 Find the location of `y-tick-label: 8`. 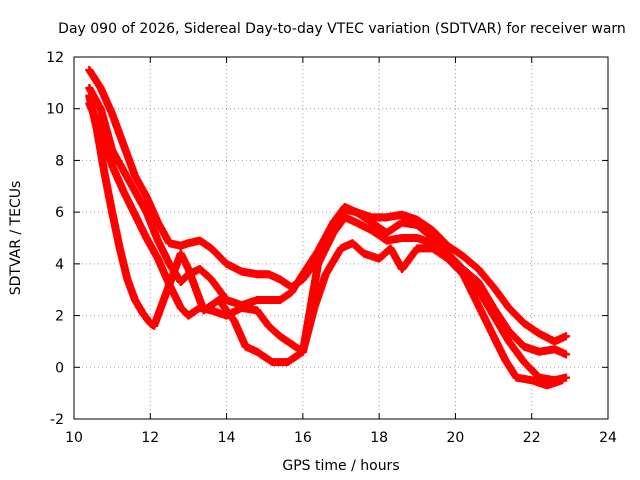

y-tick-label: 8 is located at coordinates (59, 161).